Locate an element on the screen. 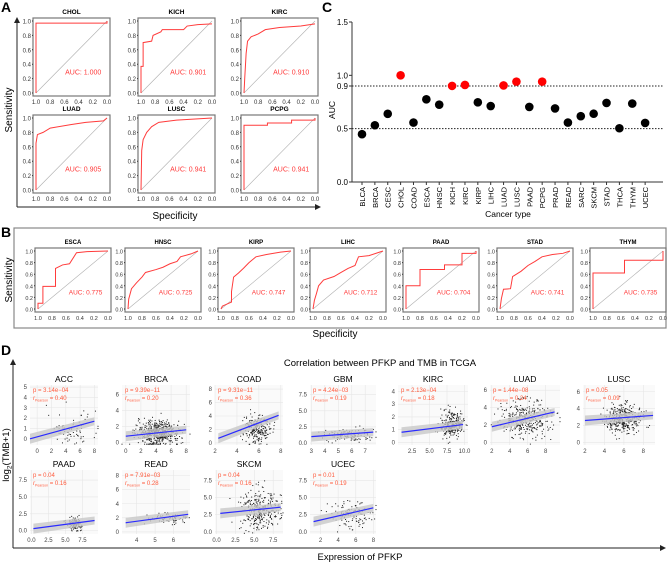 This screenshot has width=668, height=563. y-tick-label: 0 is located at coordinates (118, 444).